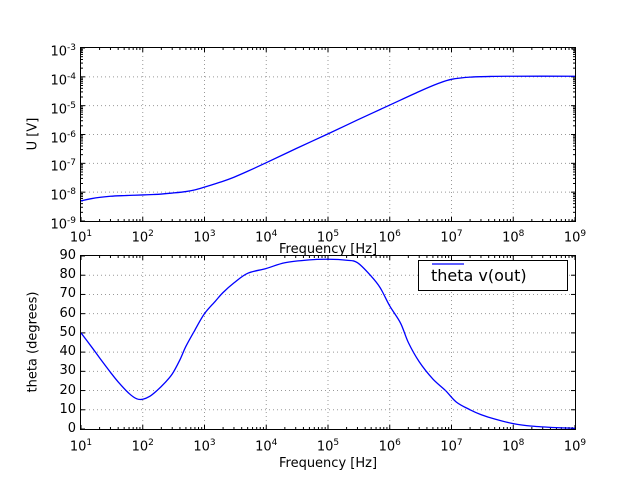 Image resolution: width=640 pixels, height=480 pixels. I want to click on y-tick-label: 60, so click(67, 313).